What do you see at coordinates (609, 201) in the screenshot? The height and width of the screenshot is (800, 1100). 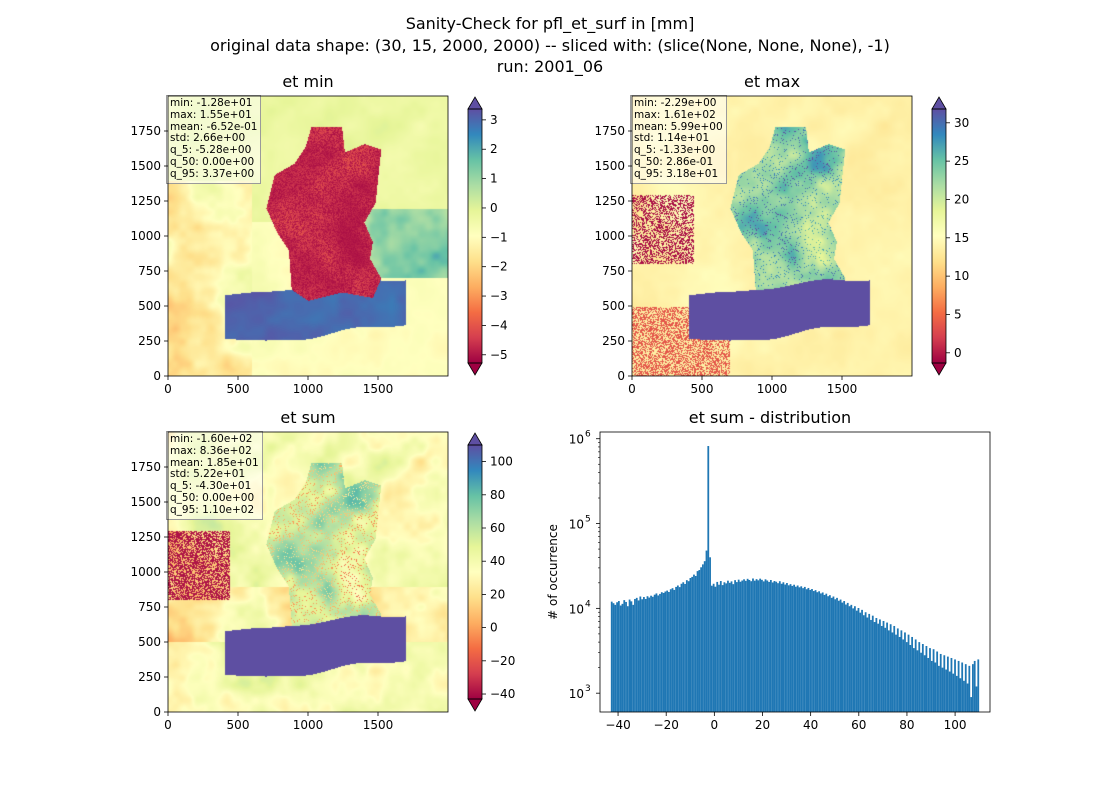 I see `y-tick-label: 1250` at bounding box center [609, 201].